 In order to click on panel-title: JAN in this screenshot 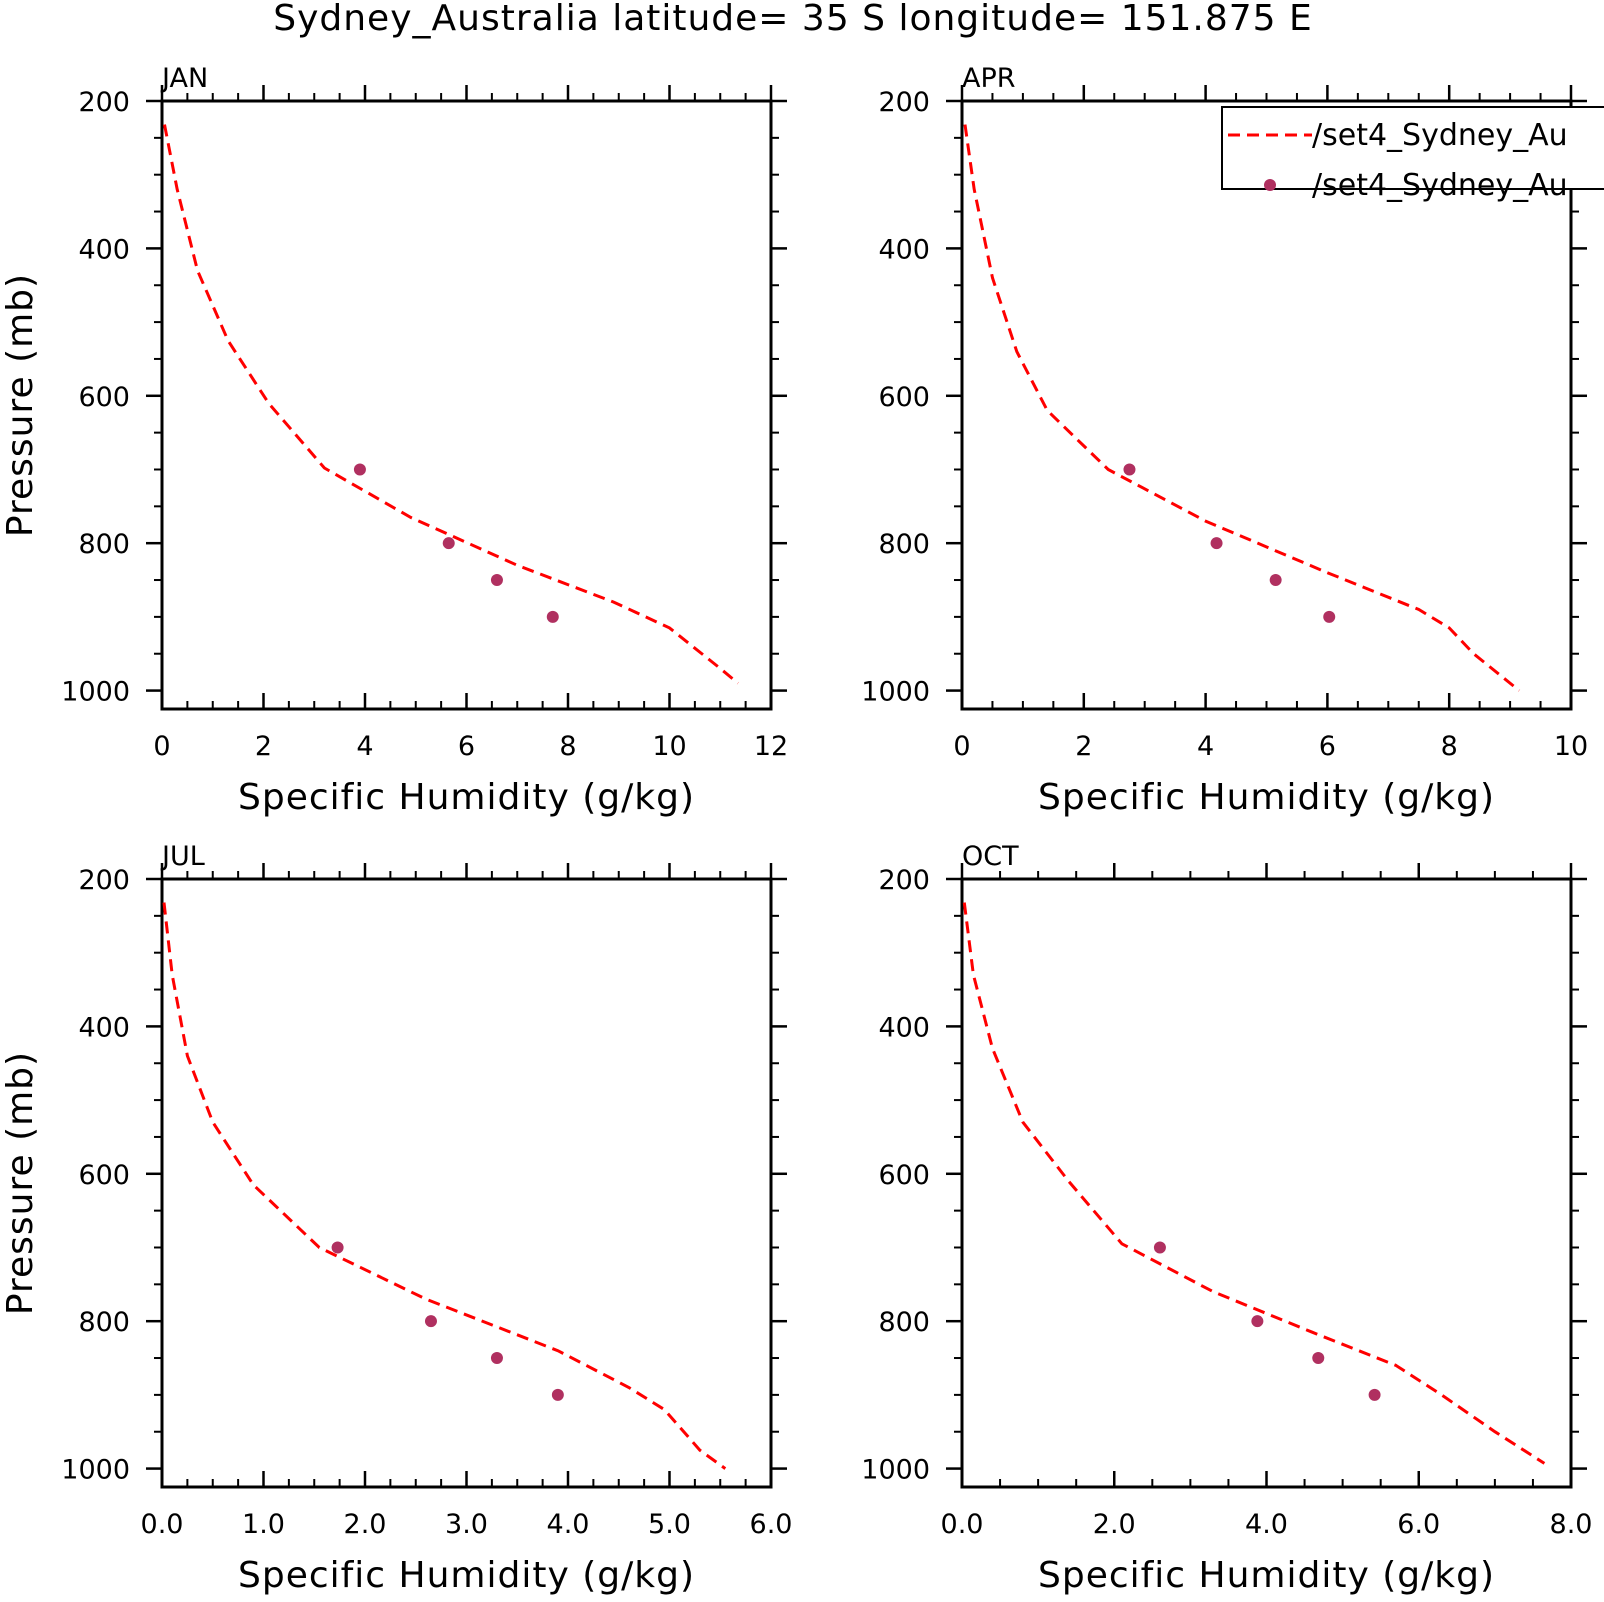, I will do `click(184, 78)`.